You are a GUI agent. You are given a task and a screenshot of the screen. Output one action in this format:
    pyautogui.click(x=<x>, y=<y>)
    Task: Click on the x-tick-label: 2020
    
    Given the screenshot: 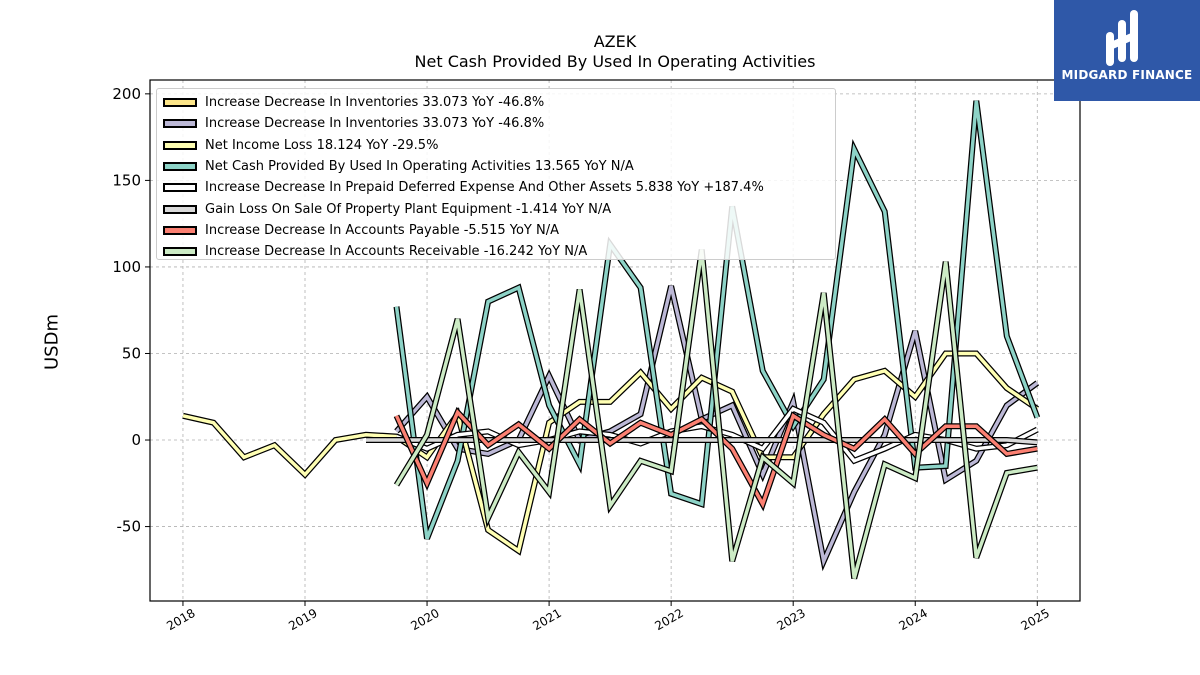 What is the action you would take?
    pyautogui.click(x=424, y=619)
    